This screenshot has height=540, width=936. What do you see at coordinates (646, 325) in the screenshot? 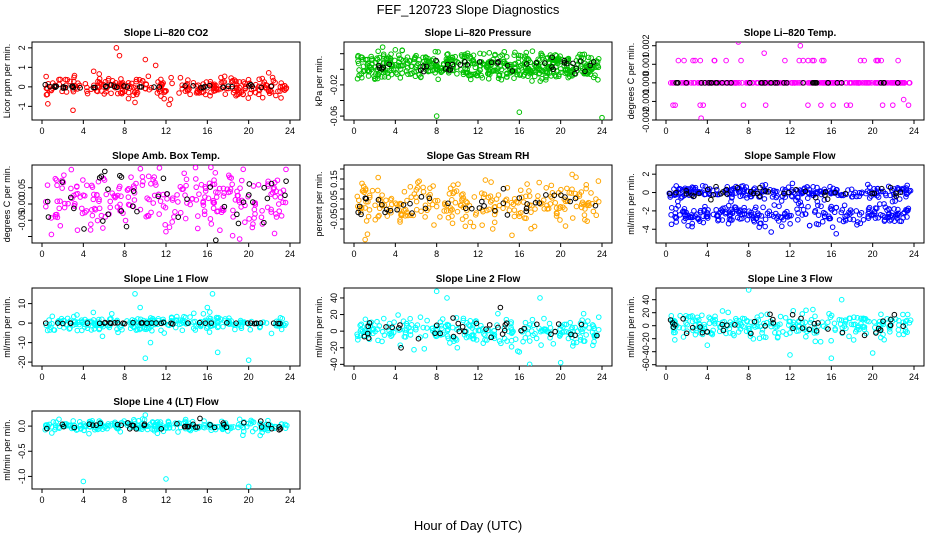
I see `y-tick-label: 0` at bounding box center [646, 325].